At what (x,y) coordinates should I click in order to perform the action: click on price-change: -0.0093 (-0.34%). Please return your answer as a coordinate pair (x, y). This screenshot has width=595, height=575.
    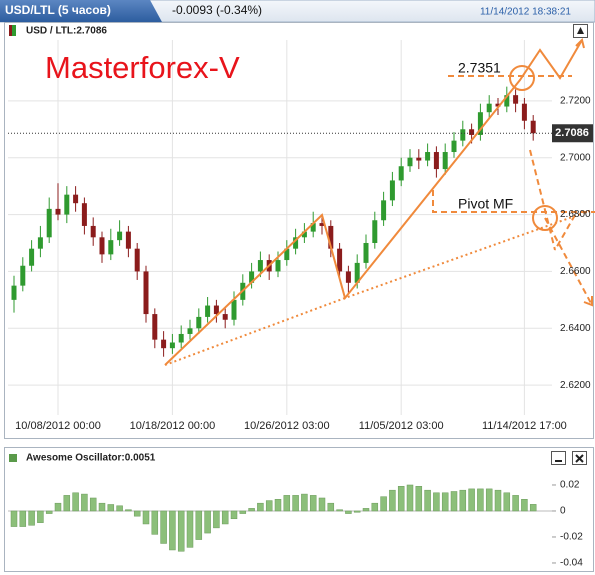
    Looking at the image, I should click on (217, 10).